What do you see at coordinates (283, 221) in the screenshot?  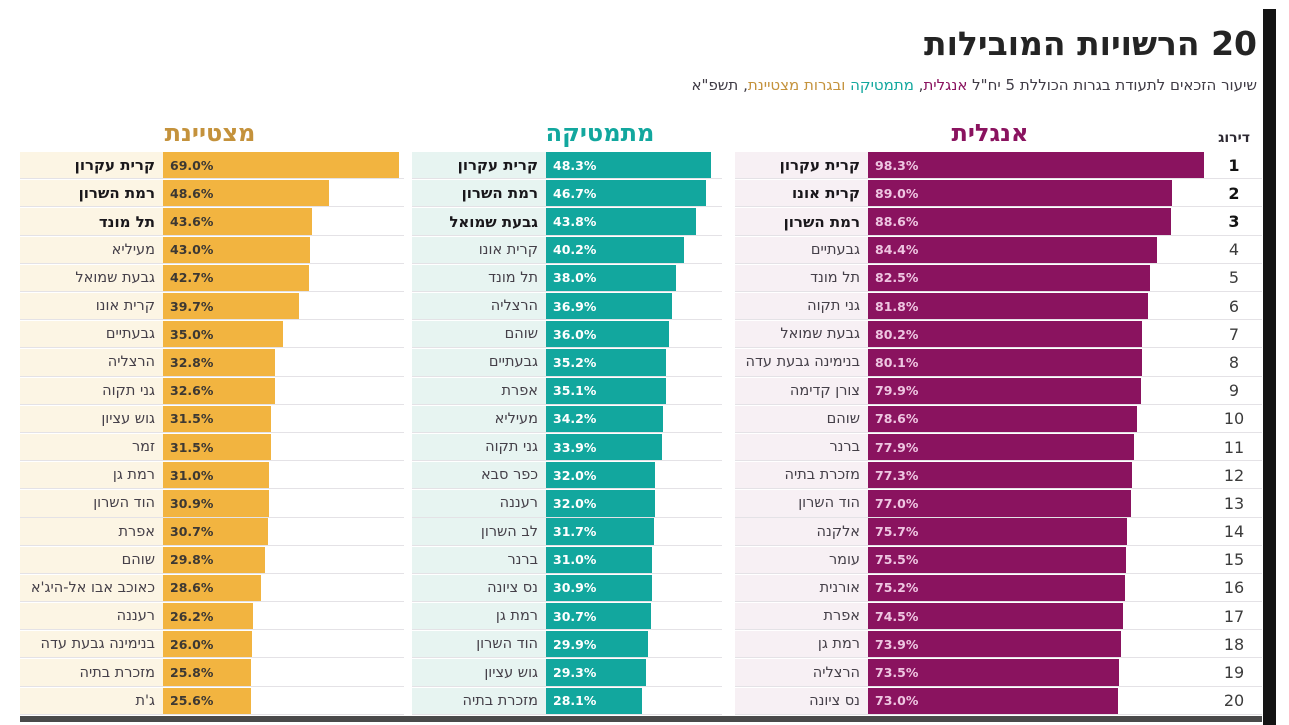 I see `bar-area: 43.6%` at bounding box center [283, 221].